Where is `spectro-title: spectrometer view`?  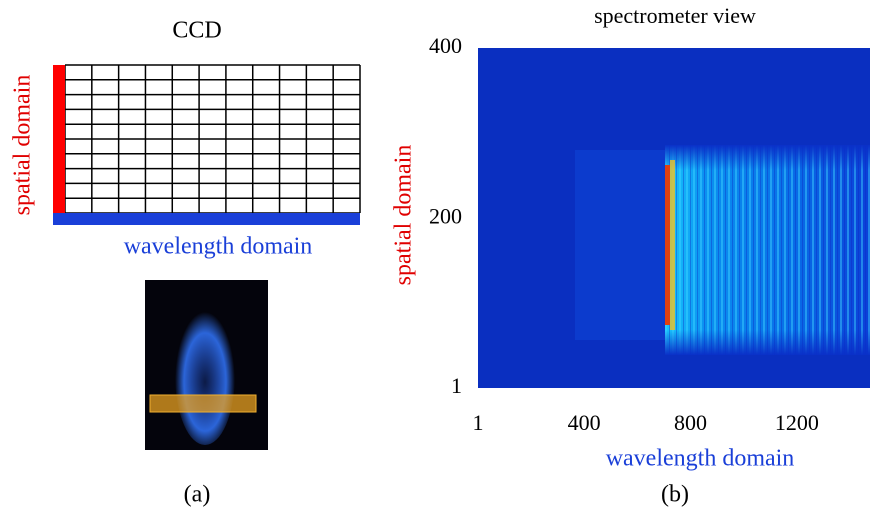 spectro-title: spectrometer view is located at coordinates (675, 15).